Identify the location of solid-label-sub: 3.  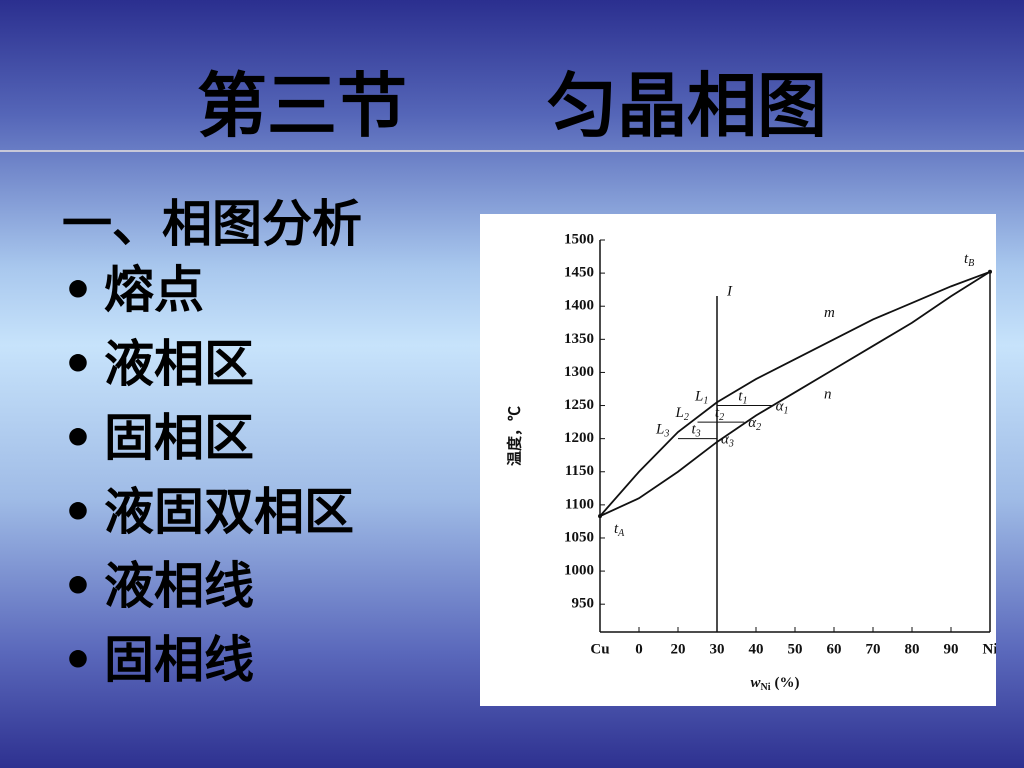
(731, 444).